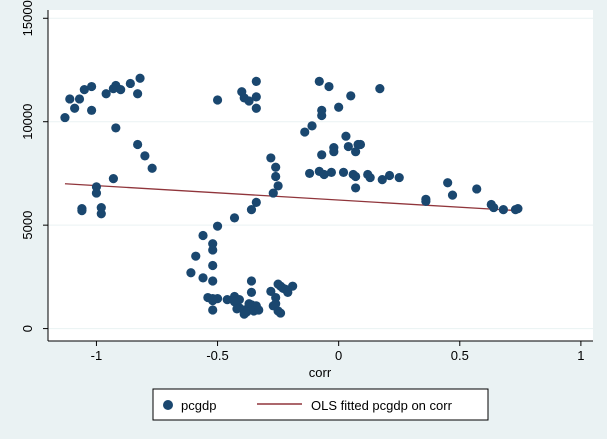  Describe the element at coordinates (320, 372) in the screenshot. I see `x-axis-title: corr` at that location.